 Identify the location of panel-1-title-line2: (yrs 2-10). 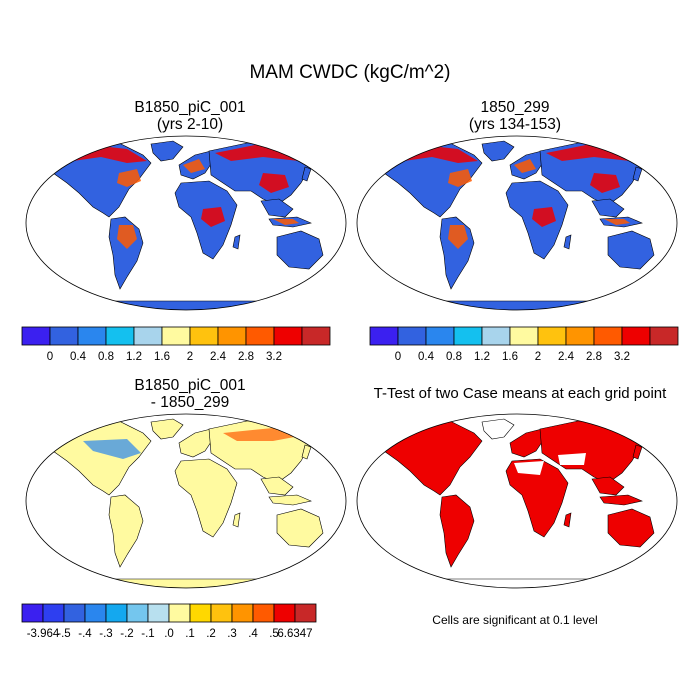
(190, 124).